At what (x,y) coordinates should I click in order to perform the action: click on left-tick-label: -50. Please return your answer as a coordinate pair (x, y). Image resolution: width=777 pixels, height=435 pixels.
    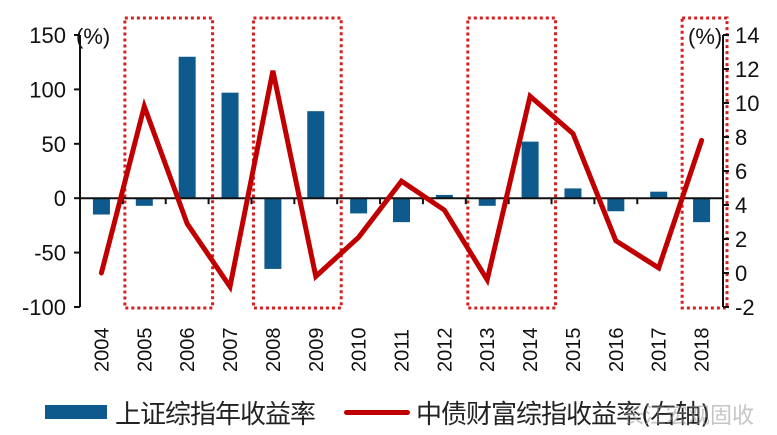
    Looking at the image, I should click on (50, 253).